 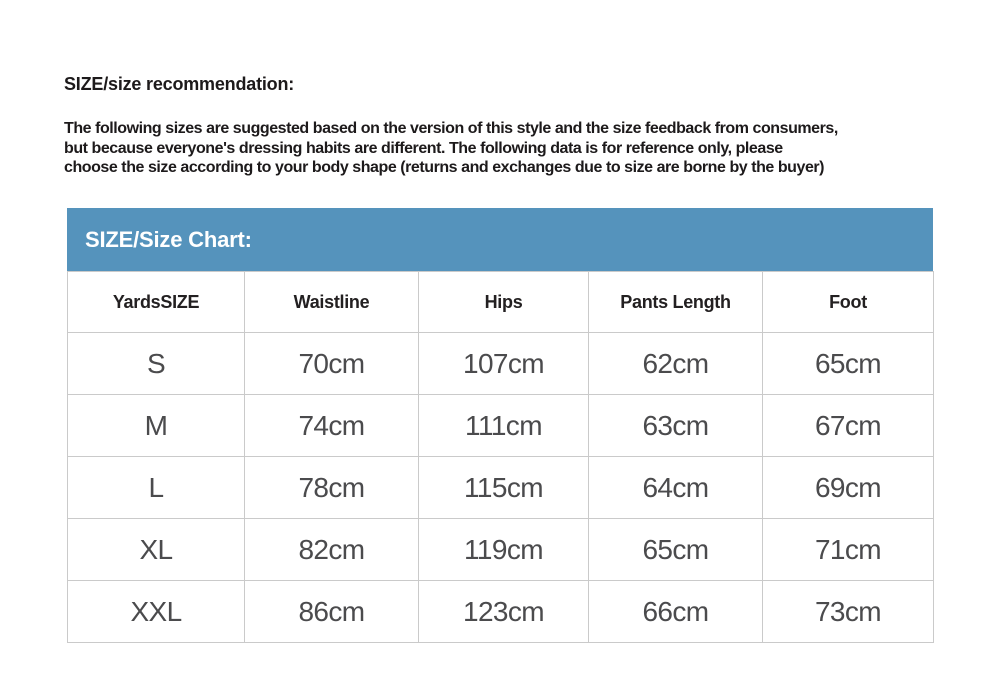 I want to click on cell-size: XL, so click(x=156, y=549).